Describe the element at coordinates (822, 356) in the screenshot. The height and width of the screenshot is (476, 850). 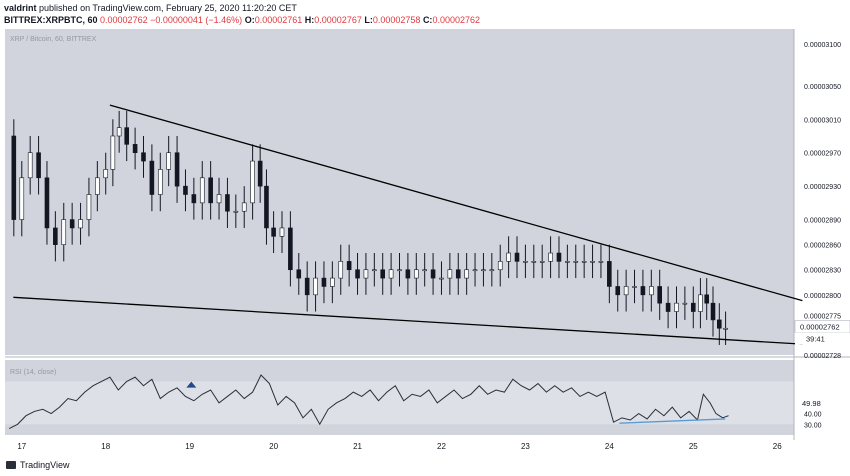
I see `price-tick-label: 0.00002728` at that location.